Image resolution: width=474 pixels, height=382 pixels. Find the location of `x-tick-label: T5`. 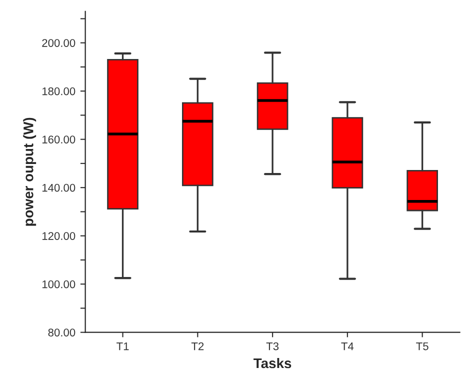

x-tick-label: T5 is located at coordinates (422, 346).